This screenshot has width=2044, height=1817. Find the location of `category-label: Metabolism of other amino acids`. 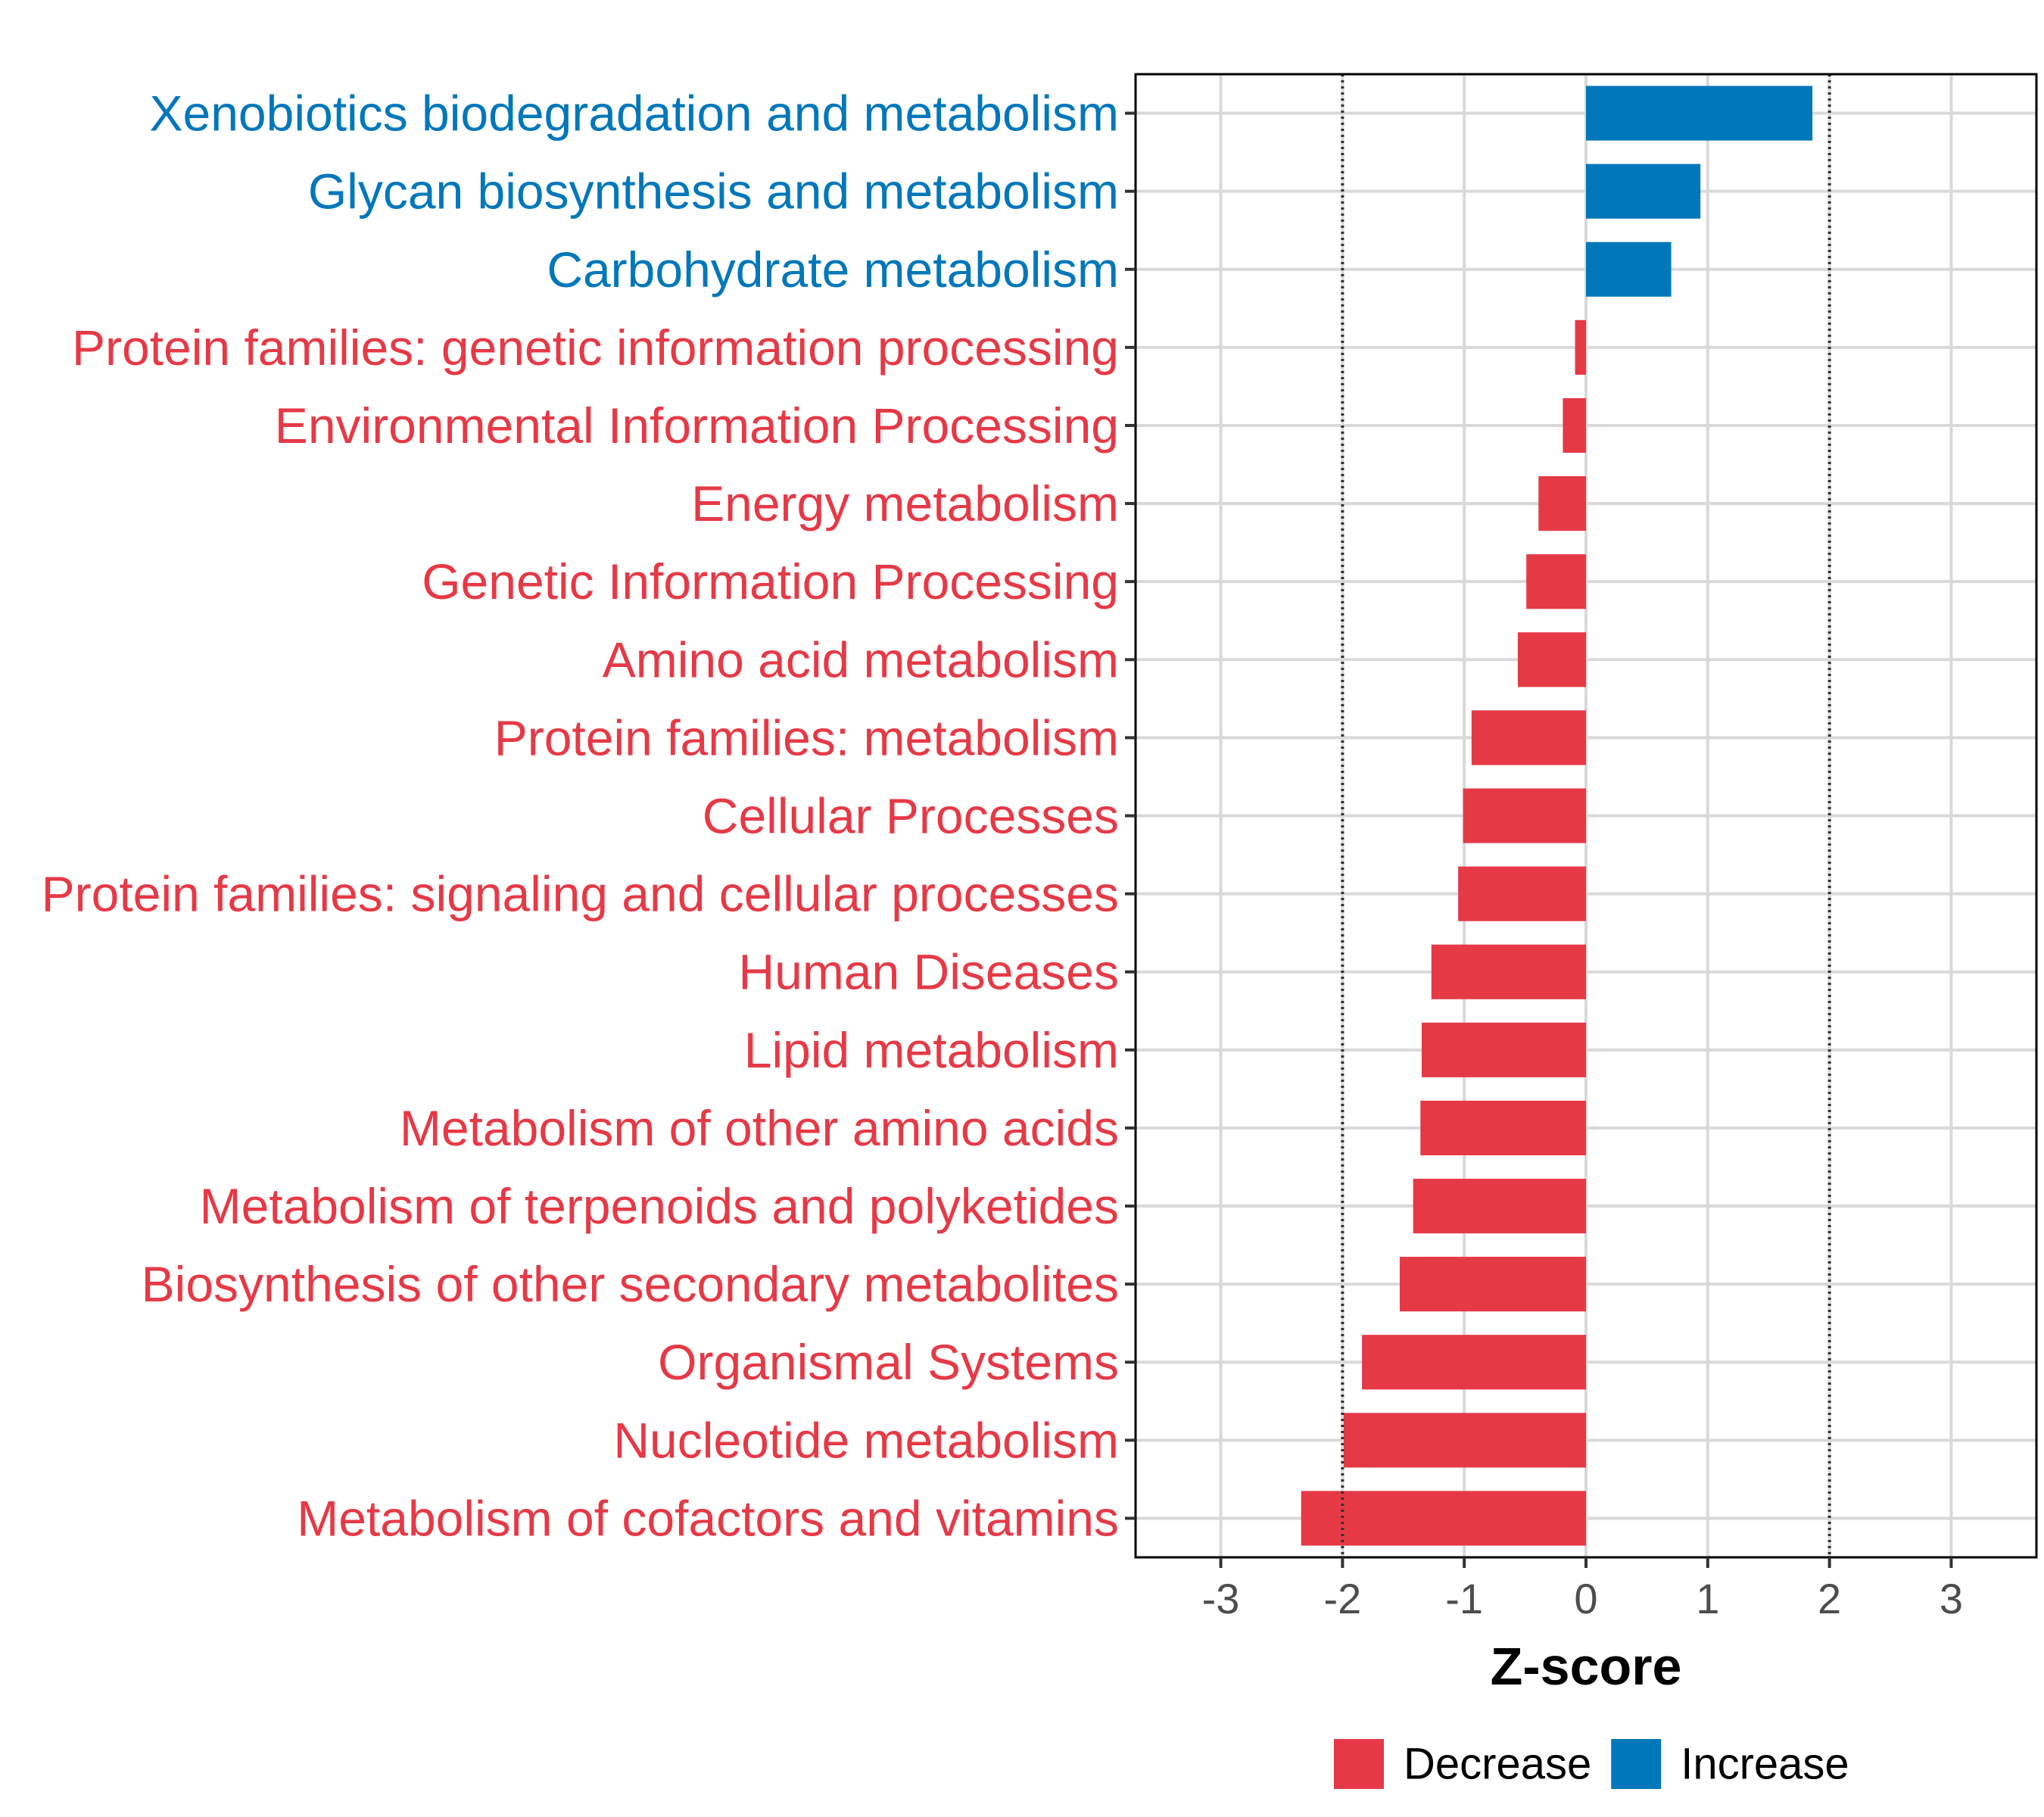

category-label: Metabolism of other amino acids is located at coordinates (759, 1128).